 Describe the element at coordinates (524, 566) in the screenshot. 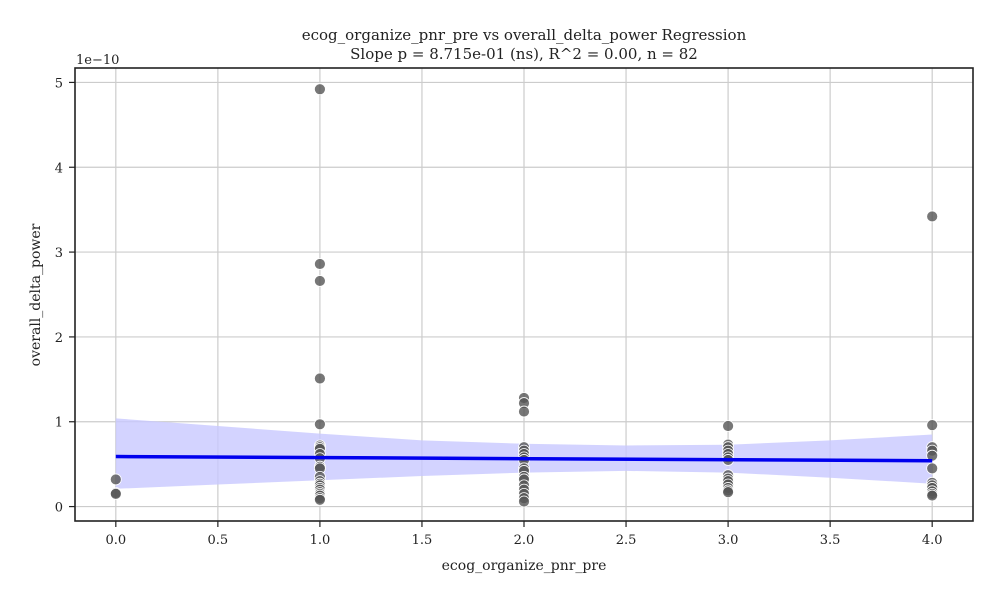

I see `x-axis-label: ecog_organize_pnr_pre` at that location.